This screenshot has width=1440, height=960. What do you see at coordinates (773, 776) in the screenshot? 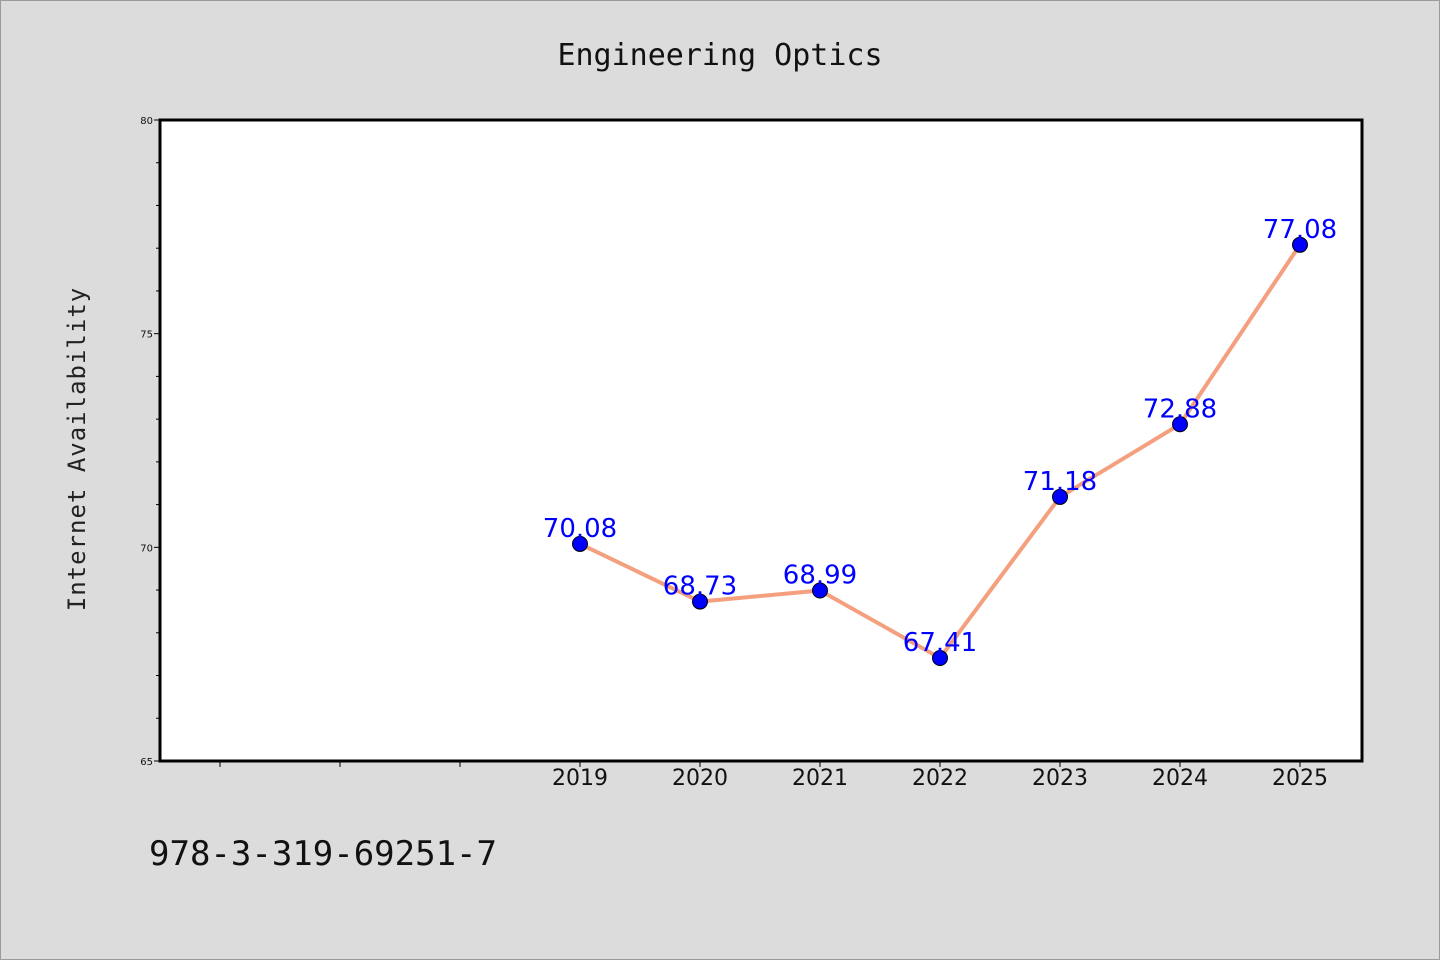
I see `x-axis: 2019 2020 2021 2022 2023 2024 2025` at bounding box center [773, 776].